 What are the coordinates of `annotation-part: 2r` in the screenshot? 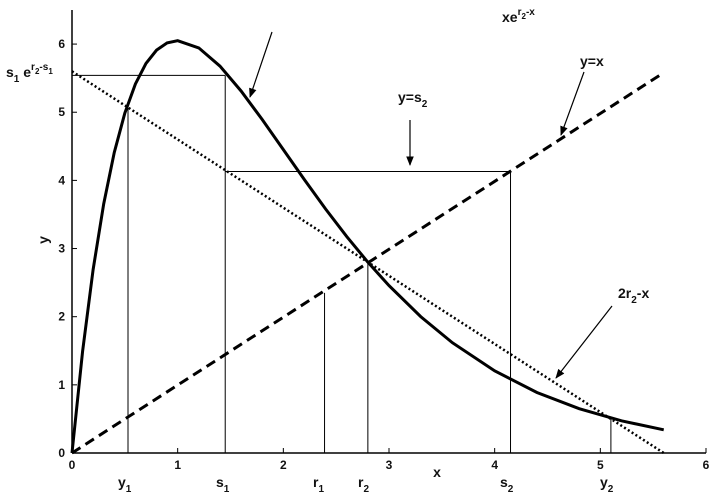 It's located at (625, 293).